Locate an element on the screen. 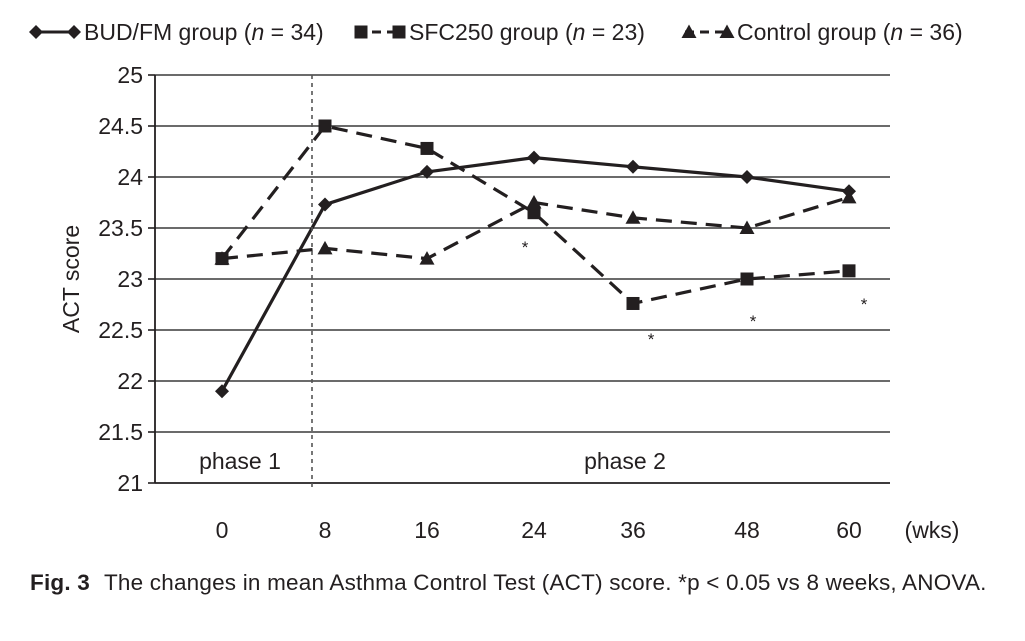  x-tick-label: 24 is located at coordinates (534, 530).